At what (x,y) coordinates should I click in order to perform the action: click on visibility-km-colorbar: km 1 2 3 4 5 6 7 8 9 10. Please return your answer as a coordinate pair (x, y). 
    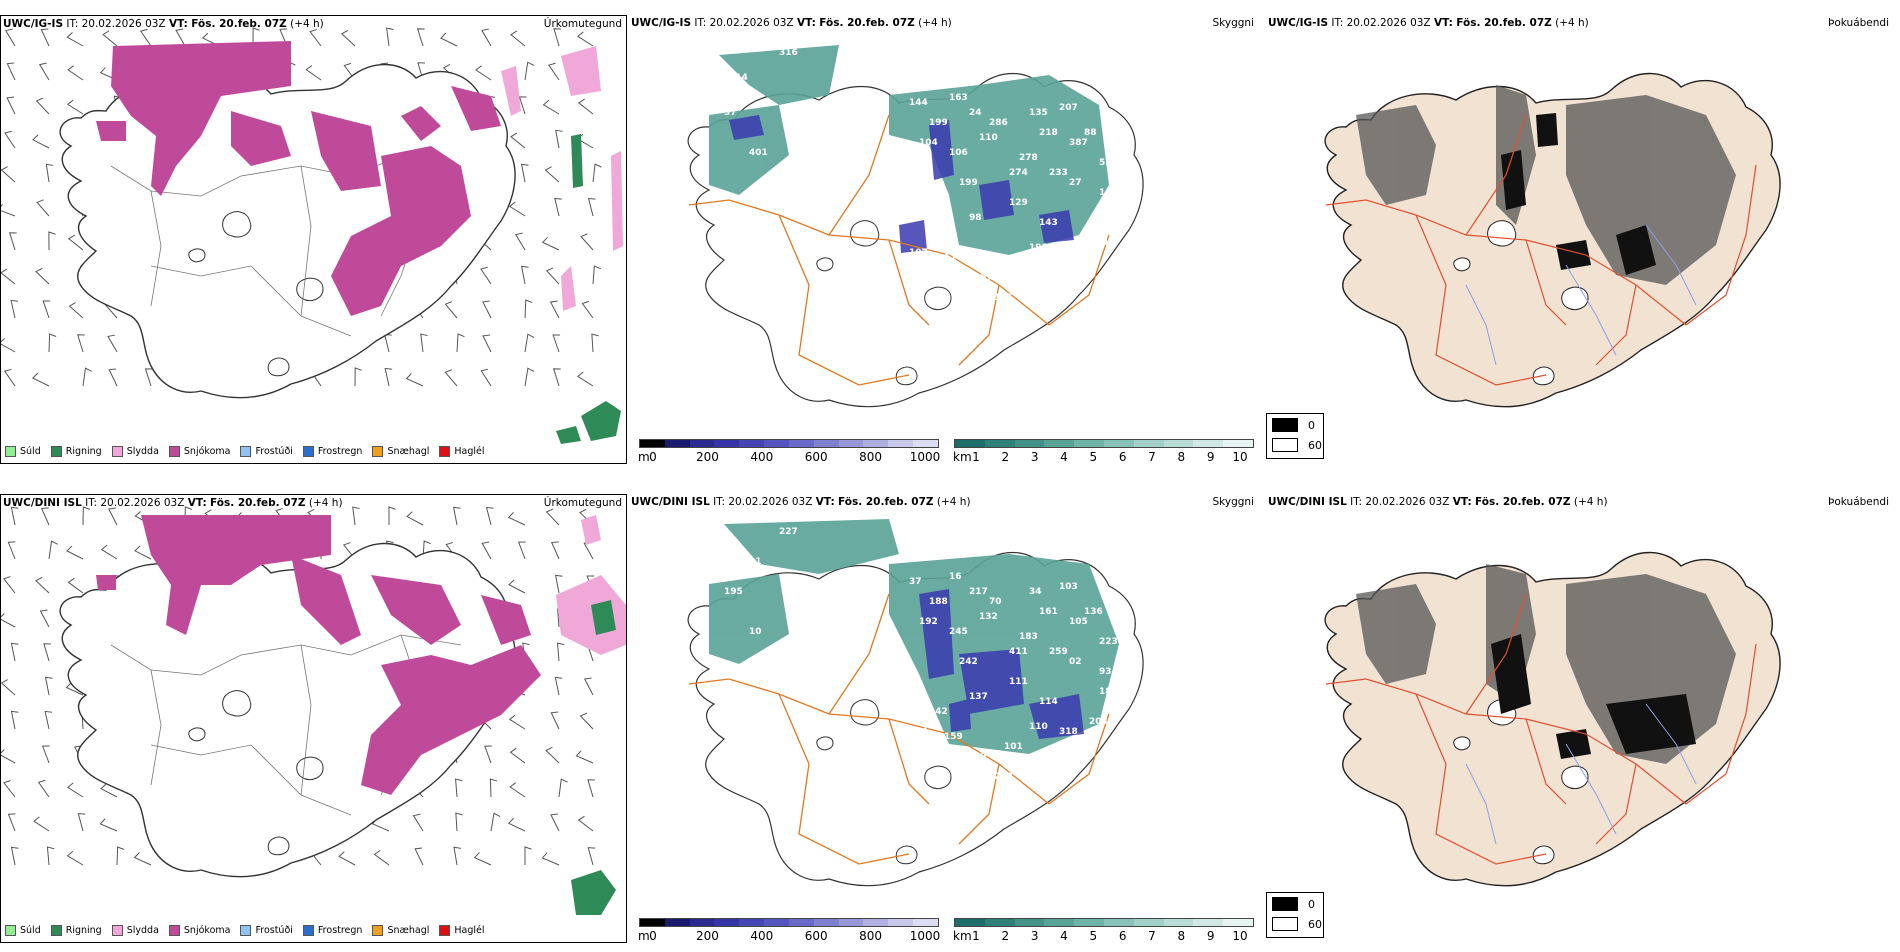
    Looking at the image, I should click on (1103, 935).